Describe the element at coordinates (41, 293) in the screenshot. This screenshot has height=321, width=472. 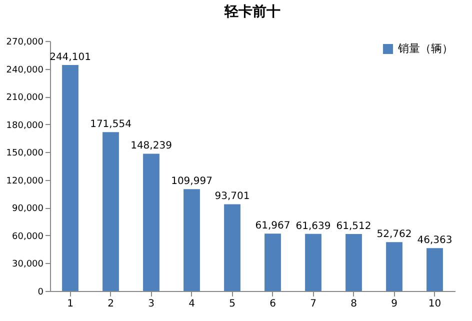
I see `y-tick-label: 0` at that location.